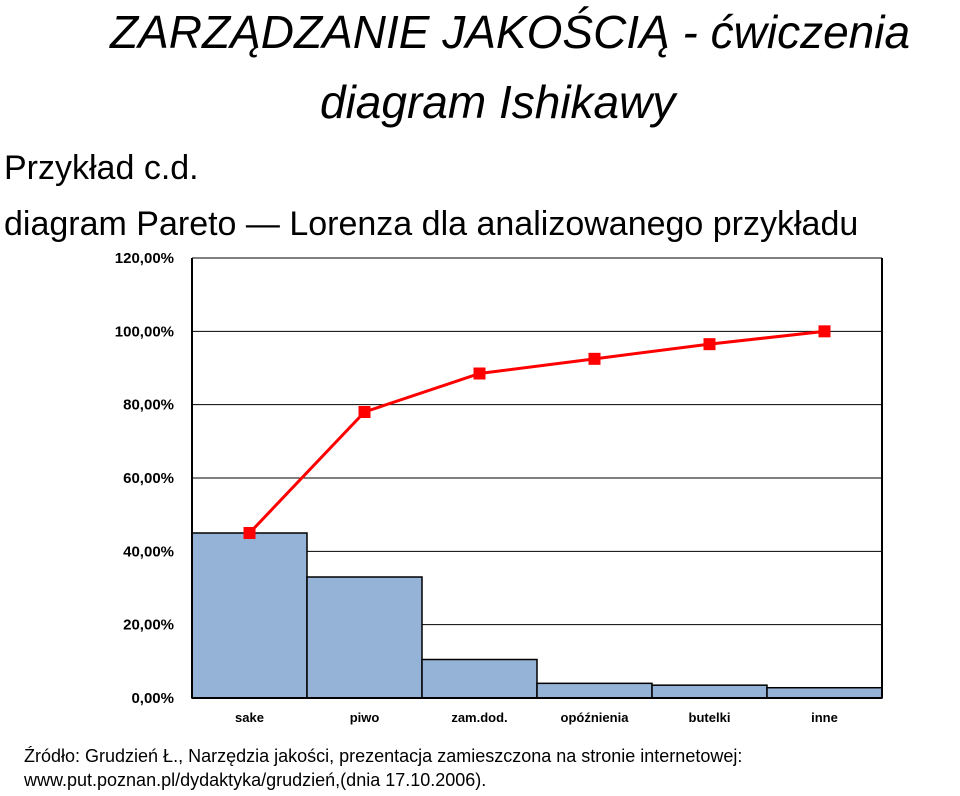 This screenshot has height=796, width=960. Describe the element at coordinates (101, 168) in the screenshot. I see `example-label: Przykład c.d.` at that location.